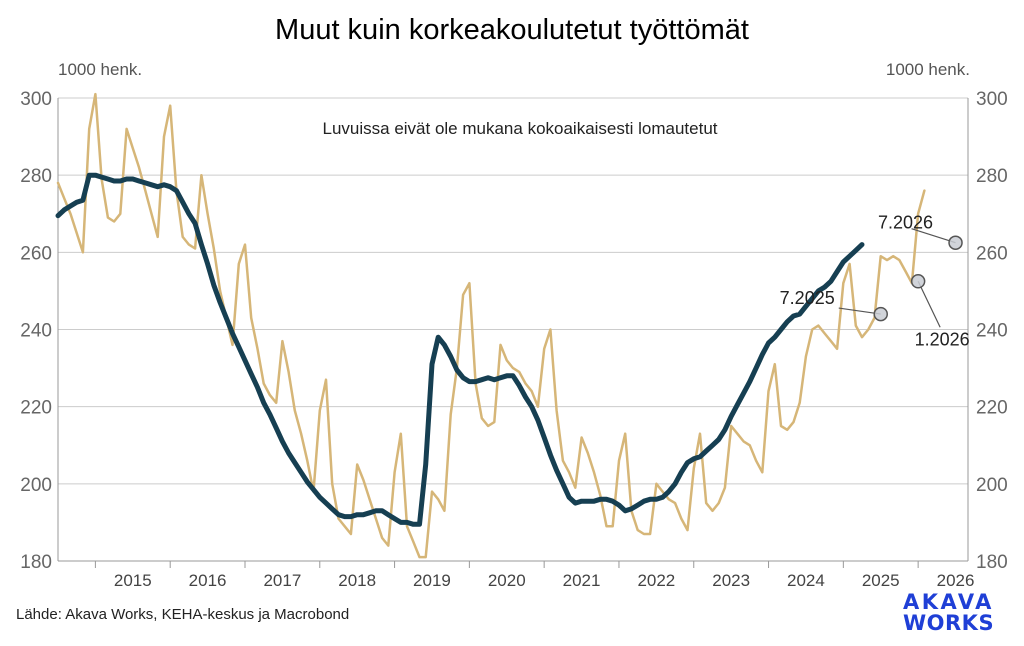  Describe the element at coordinates (949, 623) in the screenshot. I see `logo-line-2: WORKS` at that location.